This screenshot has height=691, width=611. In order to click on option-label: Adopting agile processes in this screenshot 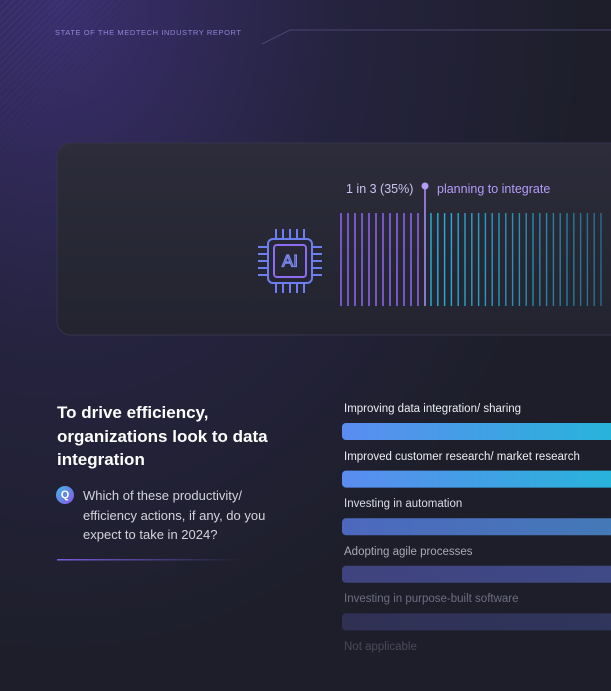, I will do `click(408, 551)`.